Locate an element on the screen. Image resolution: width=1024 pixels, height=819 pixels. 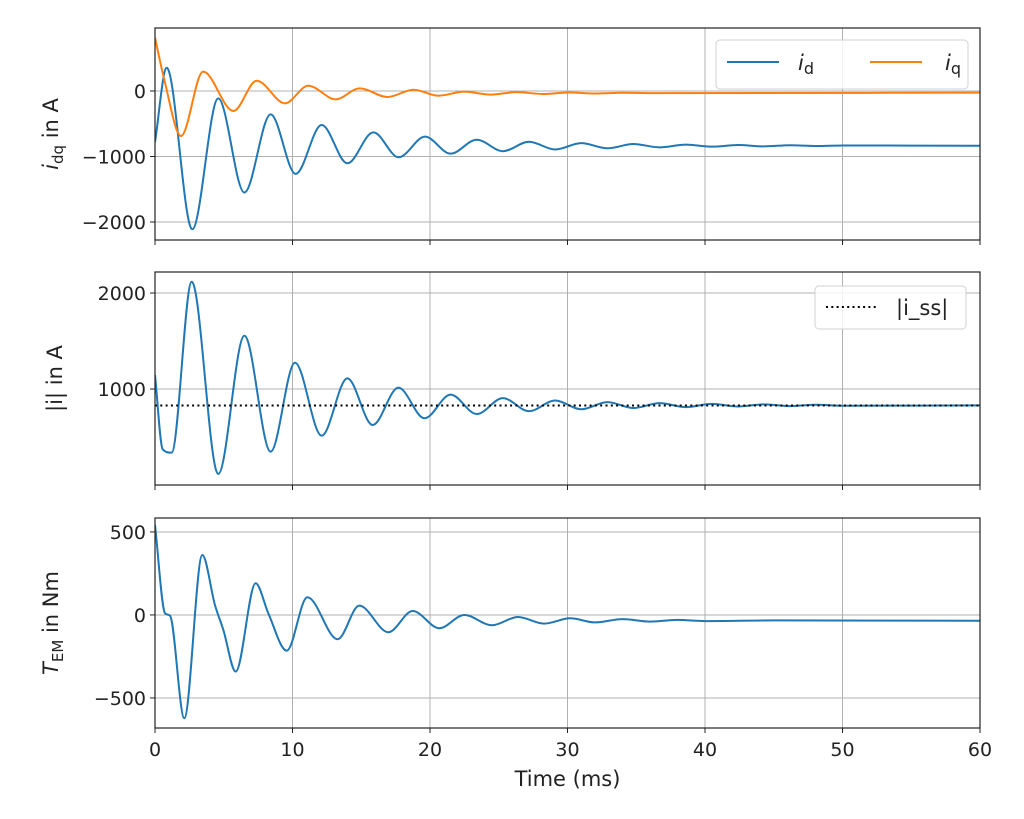
x-tick-label: 50 is located at coordinates (842, 750).